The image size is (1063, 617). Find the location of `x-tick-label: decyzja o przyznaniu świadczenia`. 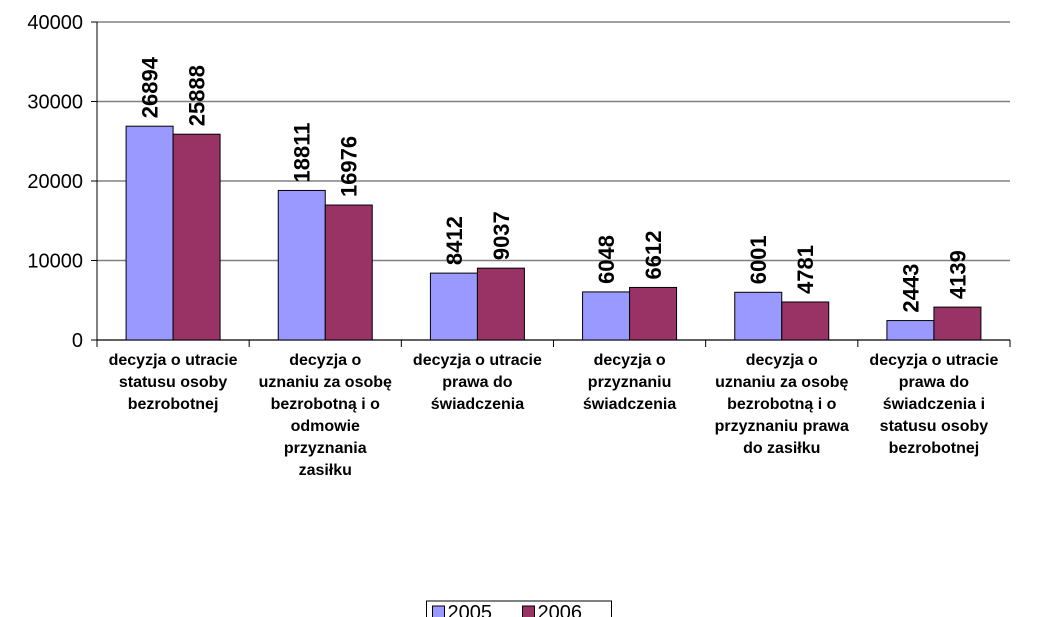

x-tick-label: decyzja o przyznaniu świadczenia is located at coordinates (629, 382).